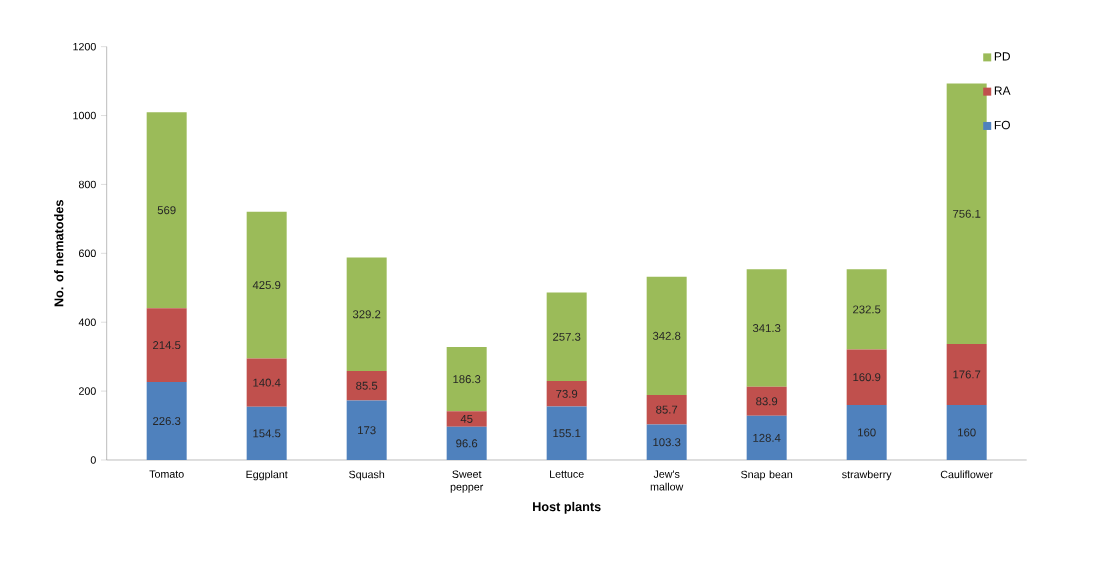 The height and width of the screenshot is (580, 1094). I want to click on data-label: 140.4, so click(267, 382).